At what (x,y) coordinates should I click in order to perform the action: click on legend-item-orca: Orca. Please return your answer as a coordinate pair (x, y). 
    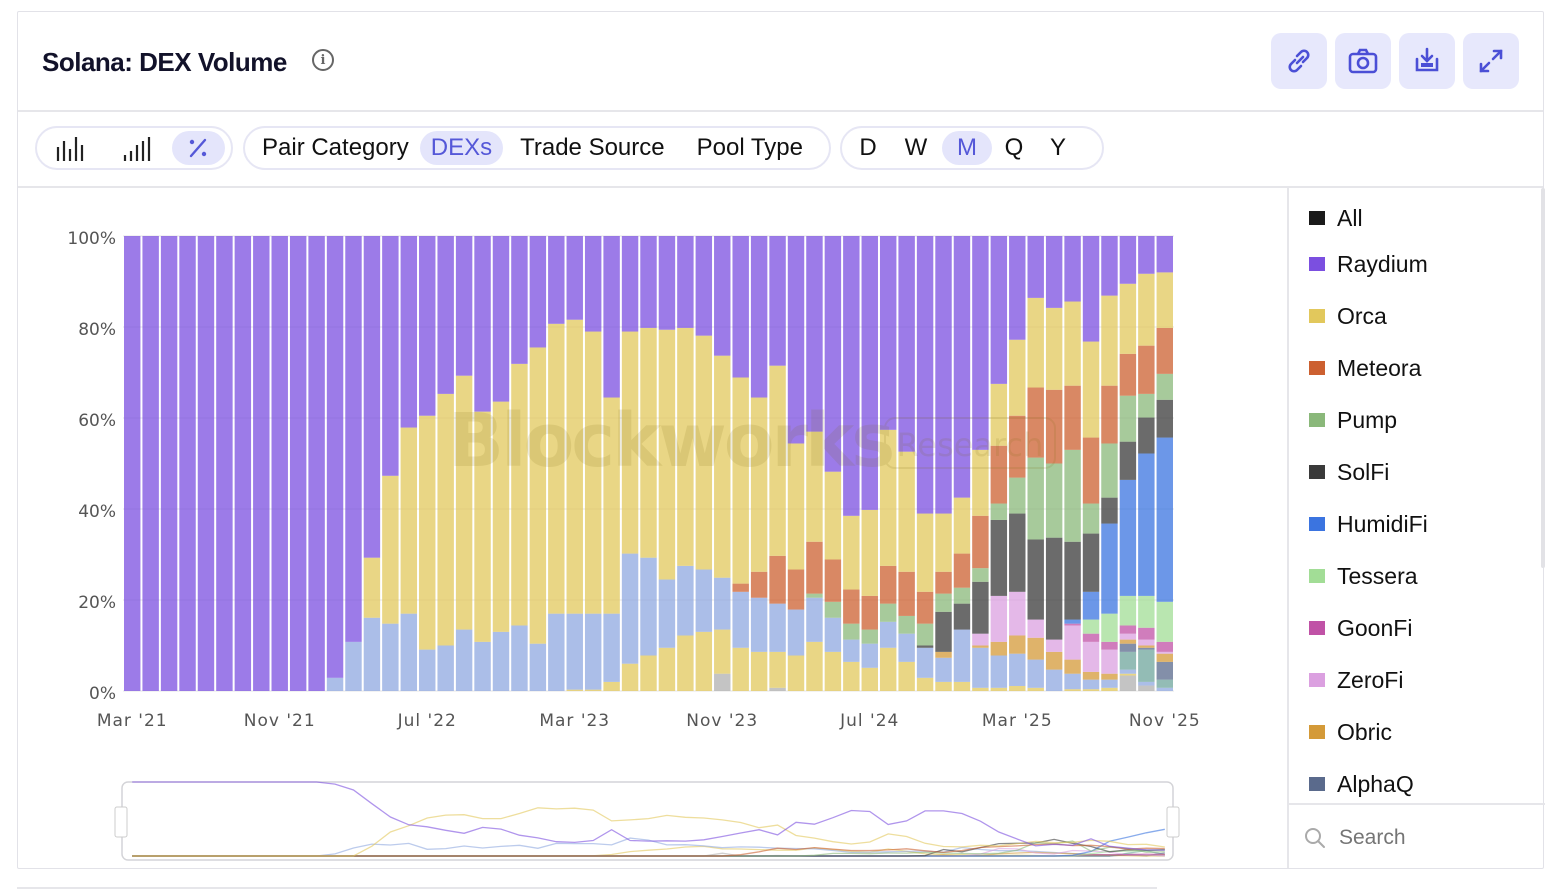
    Looking at the image, I should click on (1348, 316).